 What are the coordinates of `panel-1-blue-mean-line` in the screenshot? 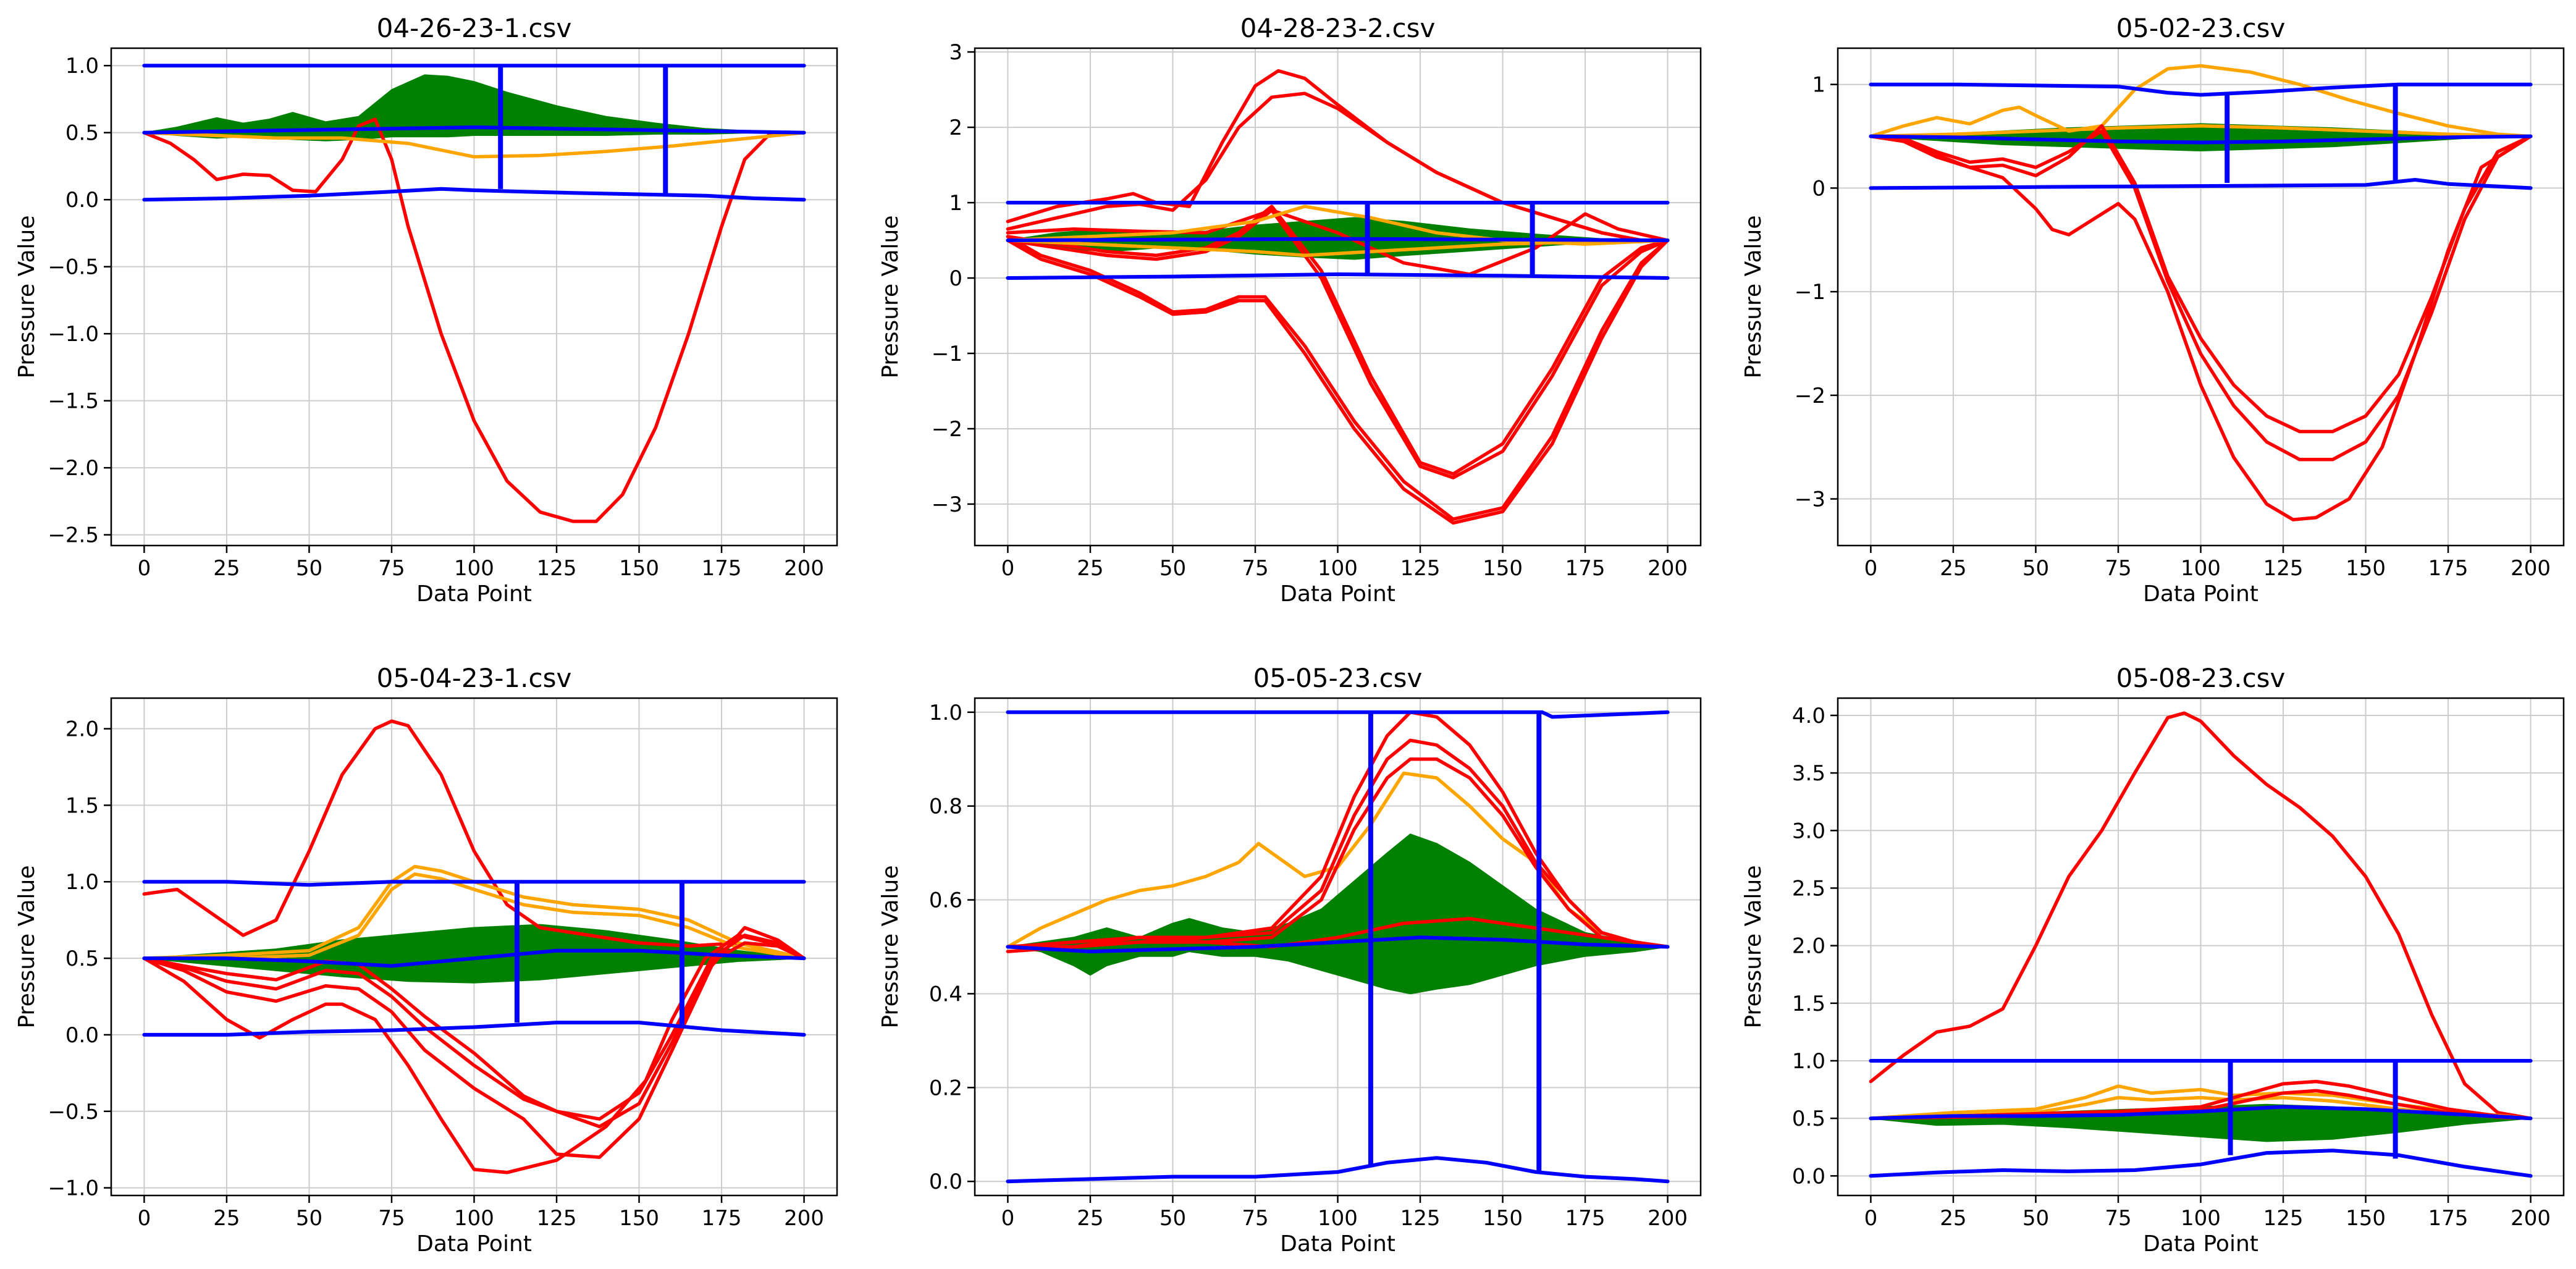 It's located at (474, 130).